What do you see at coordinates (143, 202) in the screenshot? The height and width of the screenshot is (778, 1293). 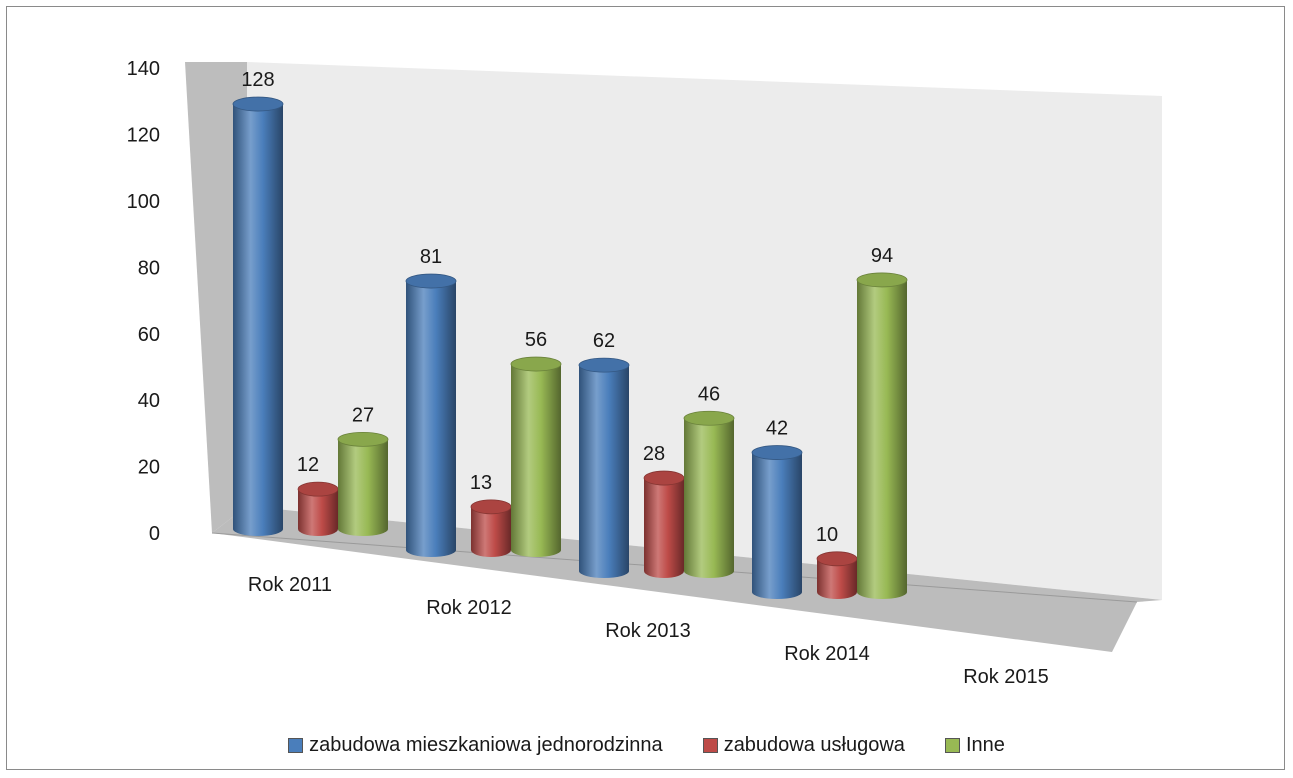 I see `y-tick-label: 100` at bounding box center [143, 202].